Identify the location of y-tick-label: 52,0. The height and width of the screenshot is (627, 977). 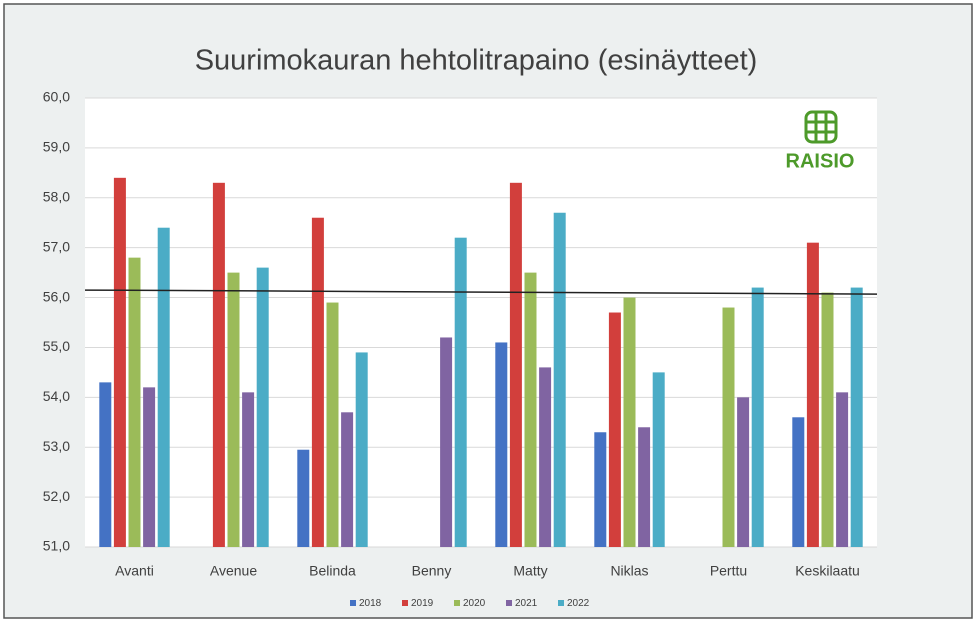
(56, 496).